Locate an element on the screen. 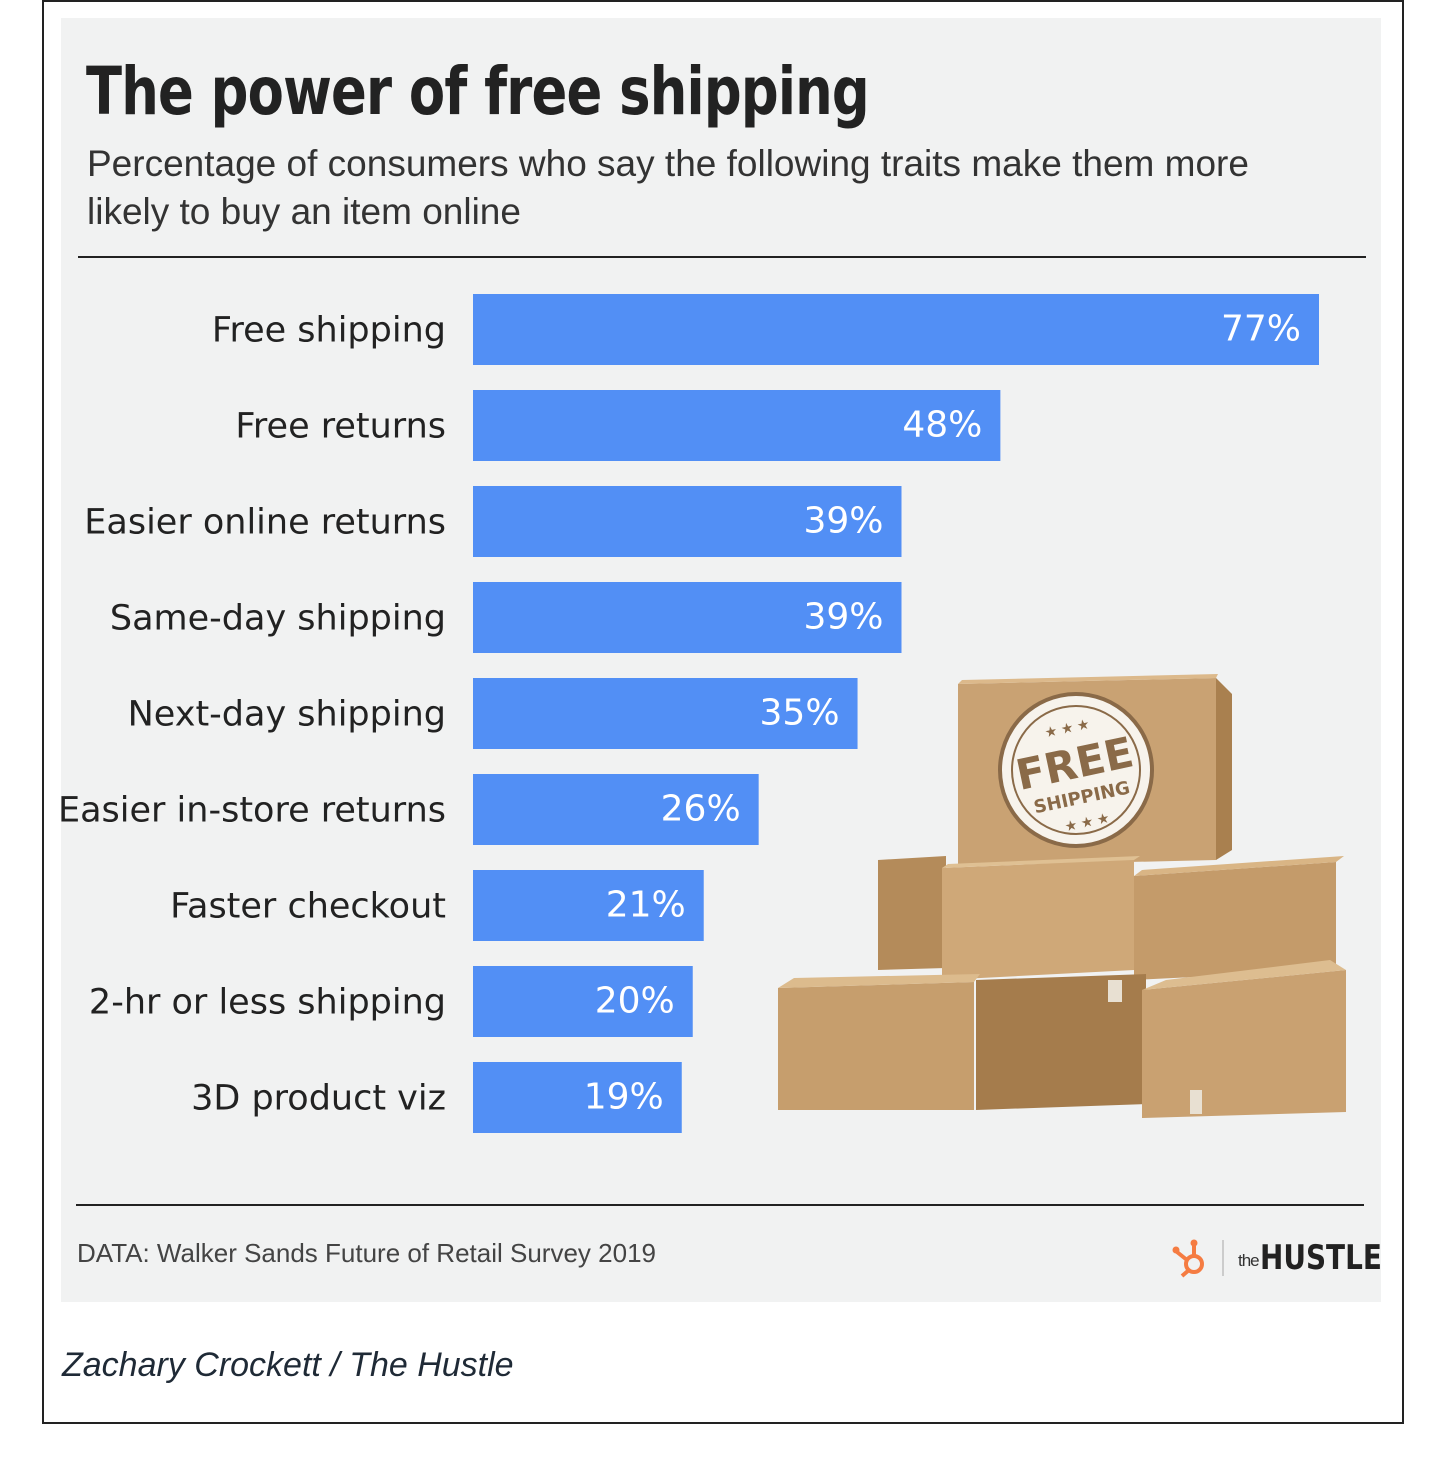  category-label-2-hr-or-less-shipping: 2-hr or less shipping is located at coordinates (267, 1003).